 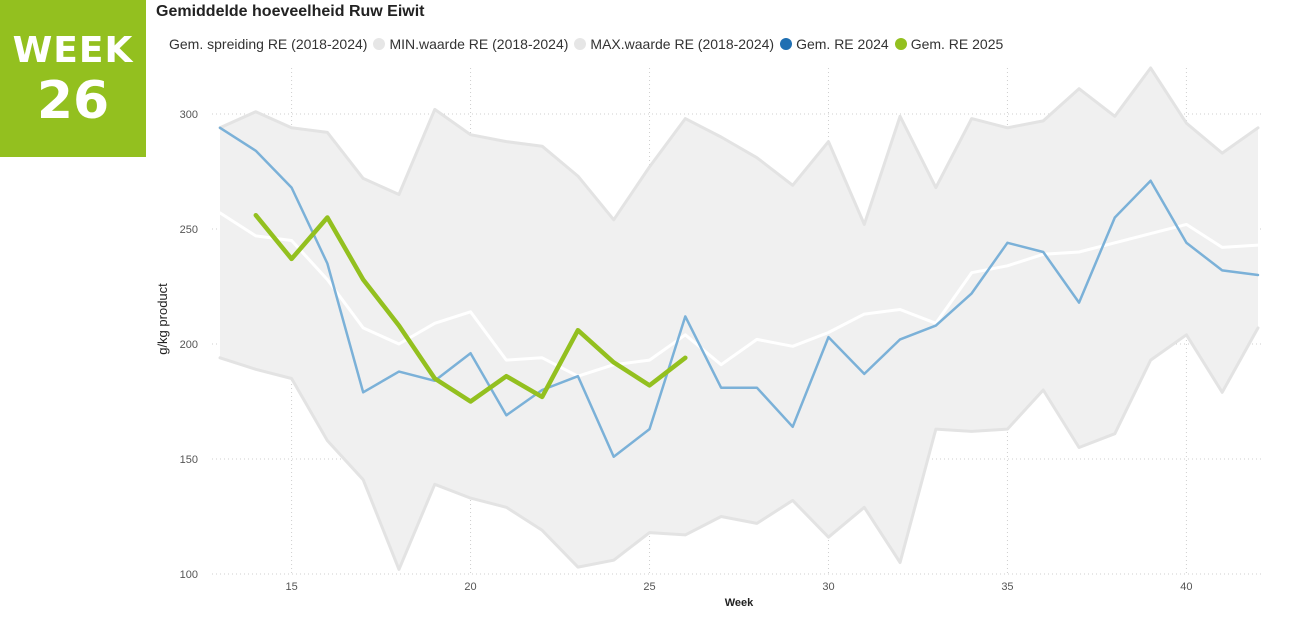 I want to click on legend-label: Gem. spreiding RE (2018-2024), so click(x=268, y=44).